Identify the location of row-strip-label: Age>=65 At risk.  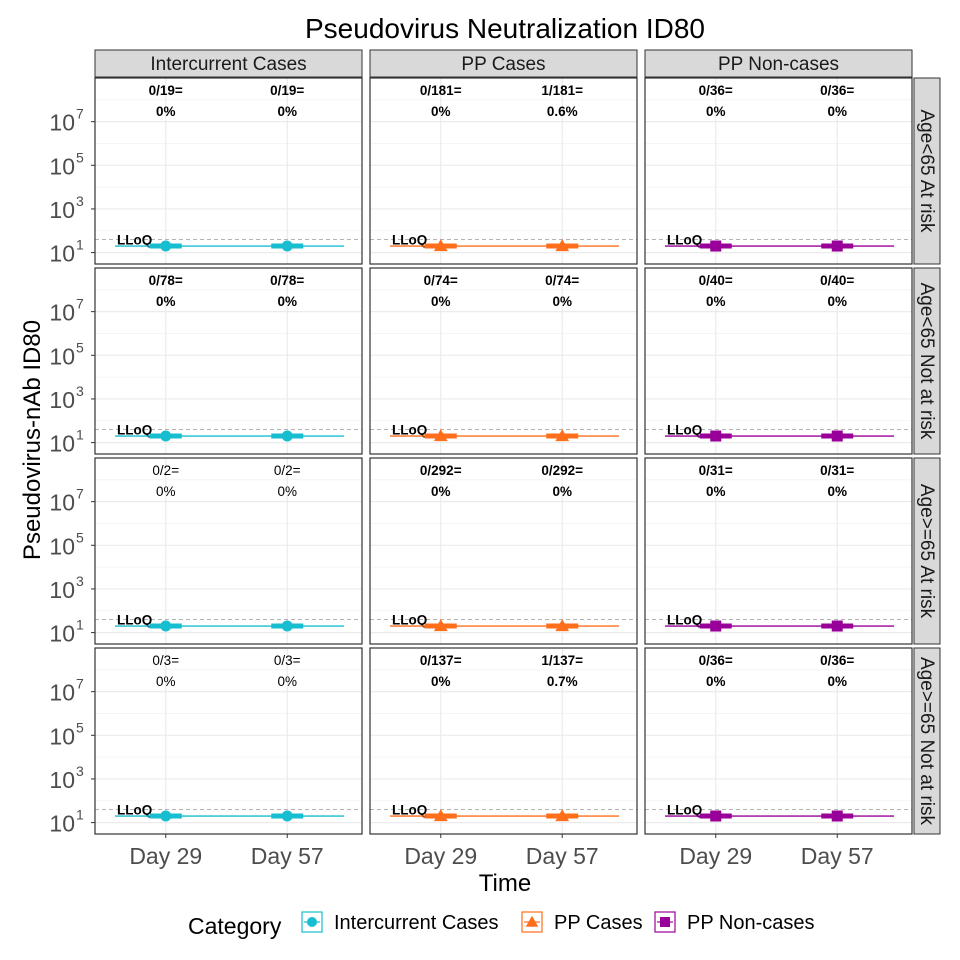
(926, 551).